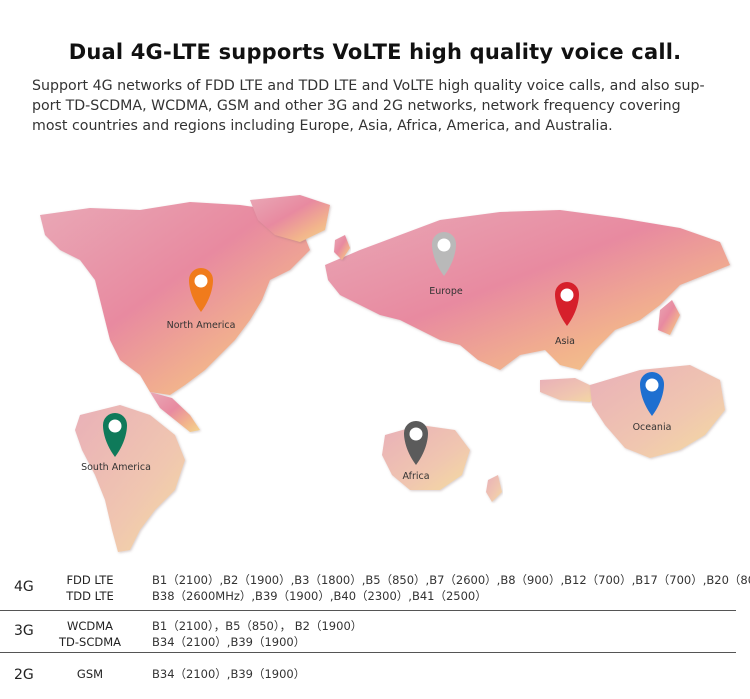  Describe the element at coordinates (415, 476) in the screenshot. I see `pin-label-africa: Africa` at that location.